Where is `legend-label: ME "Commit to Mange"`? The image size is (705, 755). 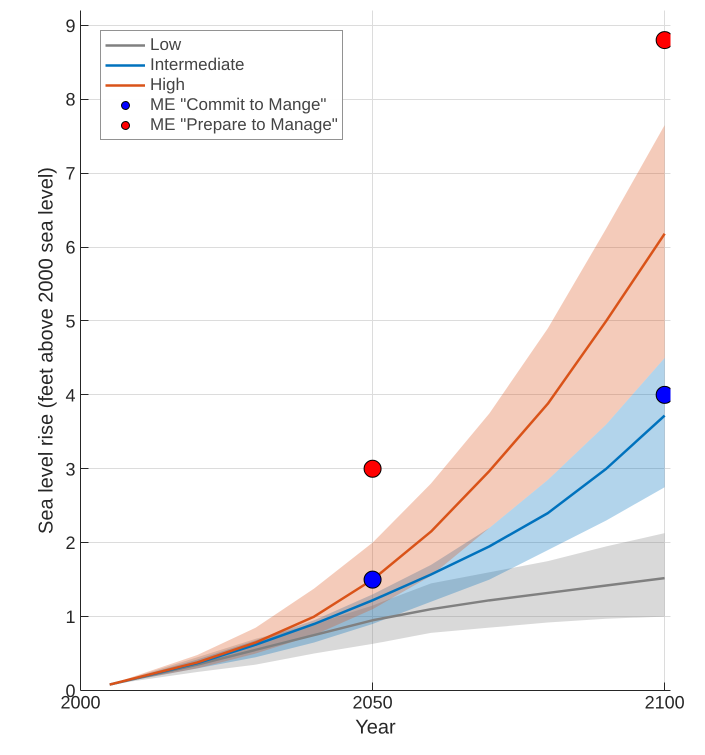
legend-label: ME "Commit to Mange" is located at coordinates (238, 105).